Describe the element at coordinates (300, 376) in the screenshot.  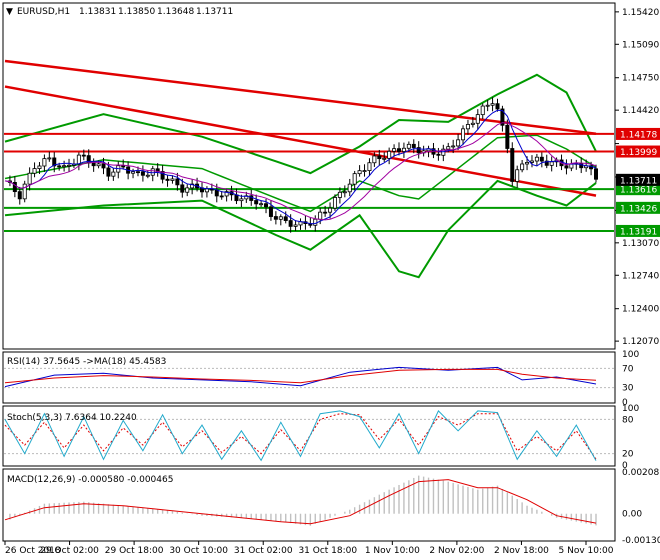
I see `rsi-ma-line` at that location.